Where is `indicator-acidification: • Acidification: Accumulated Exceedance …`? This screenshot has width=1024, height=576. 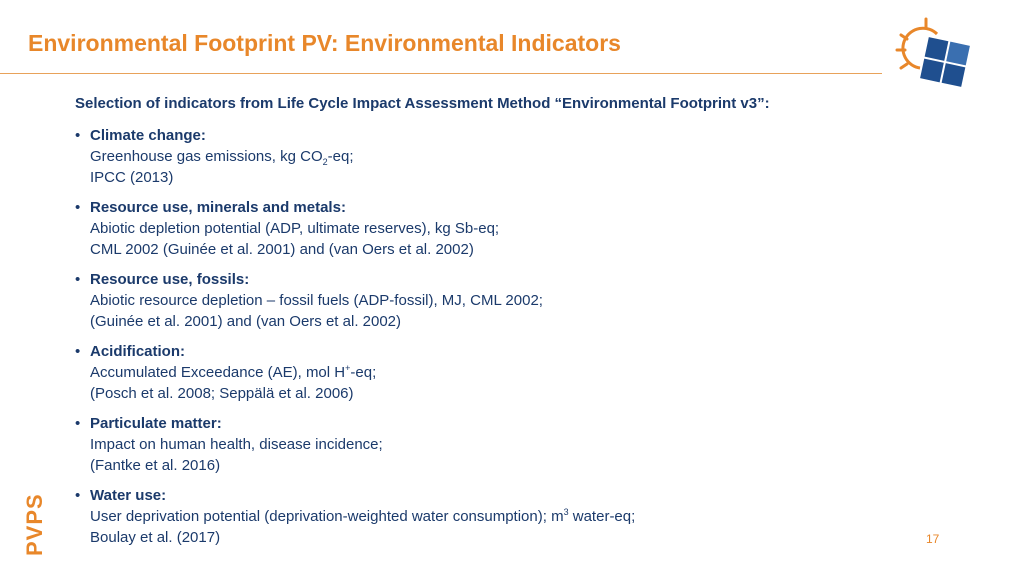 indicator-acidification: • Acidification: Accumulated Exceedance … is located at coordinates (355, 377).